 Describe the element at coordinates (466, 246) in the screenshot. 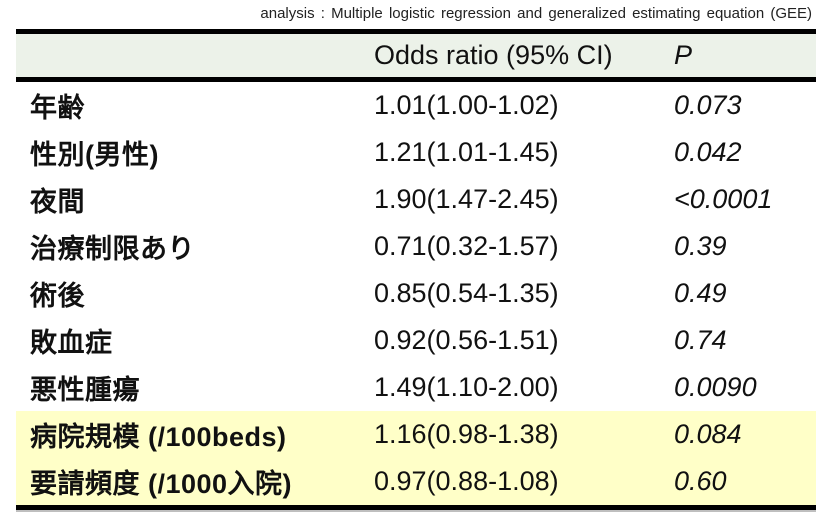

I see `odds-ratio-cell: 0.71(0.32-1.57)` at that location.